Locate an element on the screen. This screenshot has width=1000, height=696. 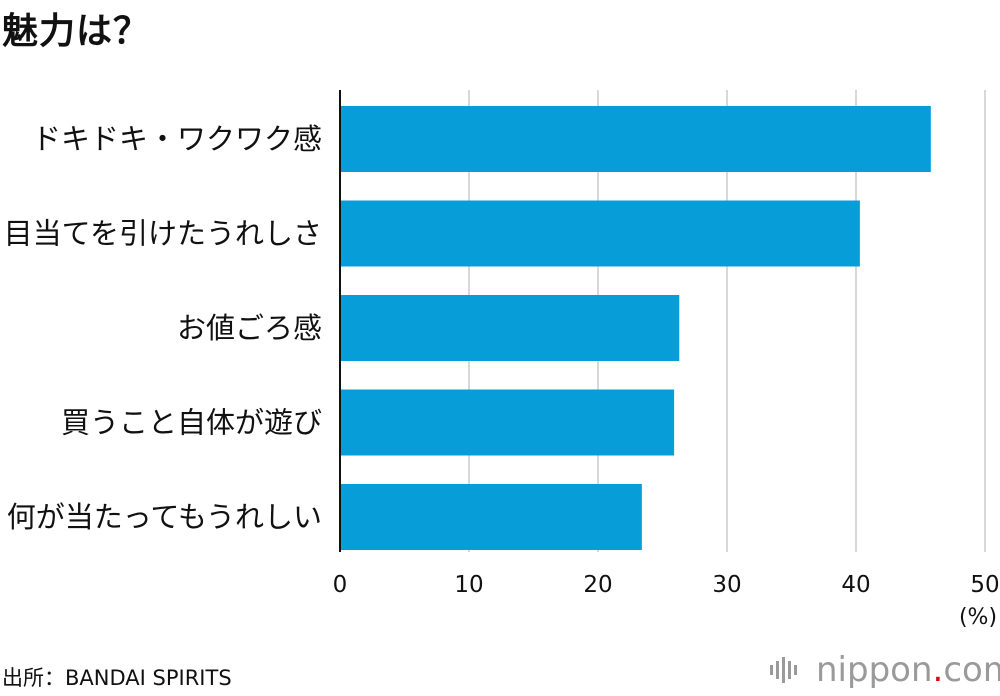
category-label-2: 目当てを引けたうれしさ is located at coordinates (163, 234).